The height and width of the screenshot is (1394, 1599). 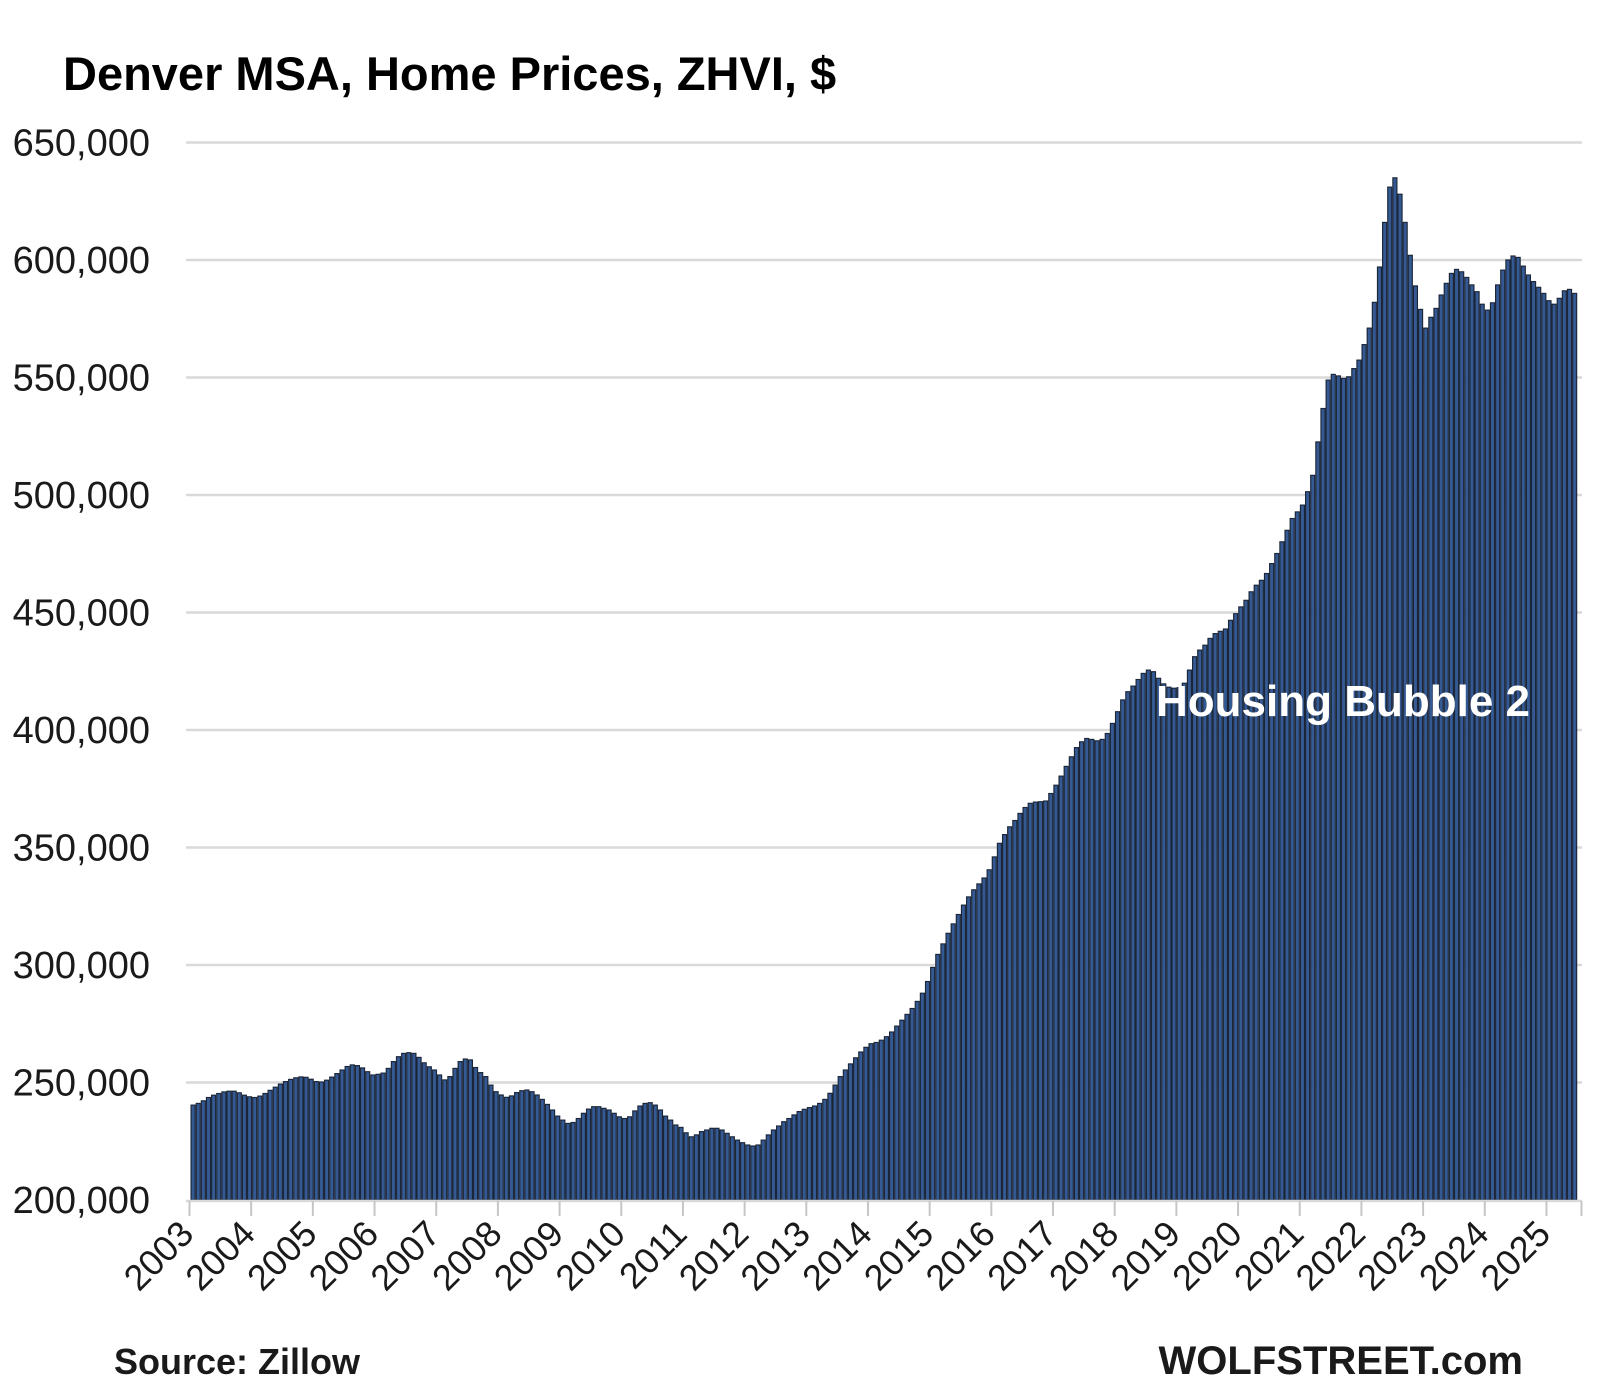 I want to click on year-label: 2012, so click(x=714, y=1256).